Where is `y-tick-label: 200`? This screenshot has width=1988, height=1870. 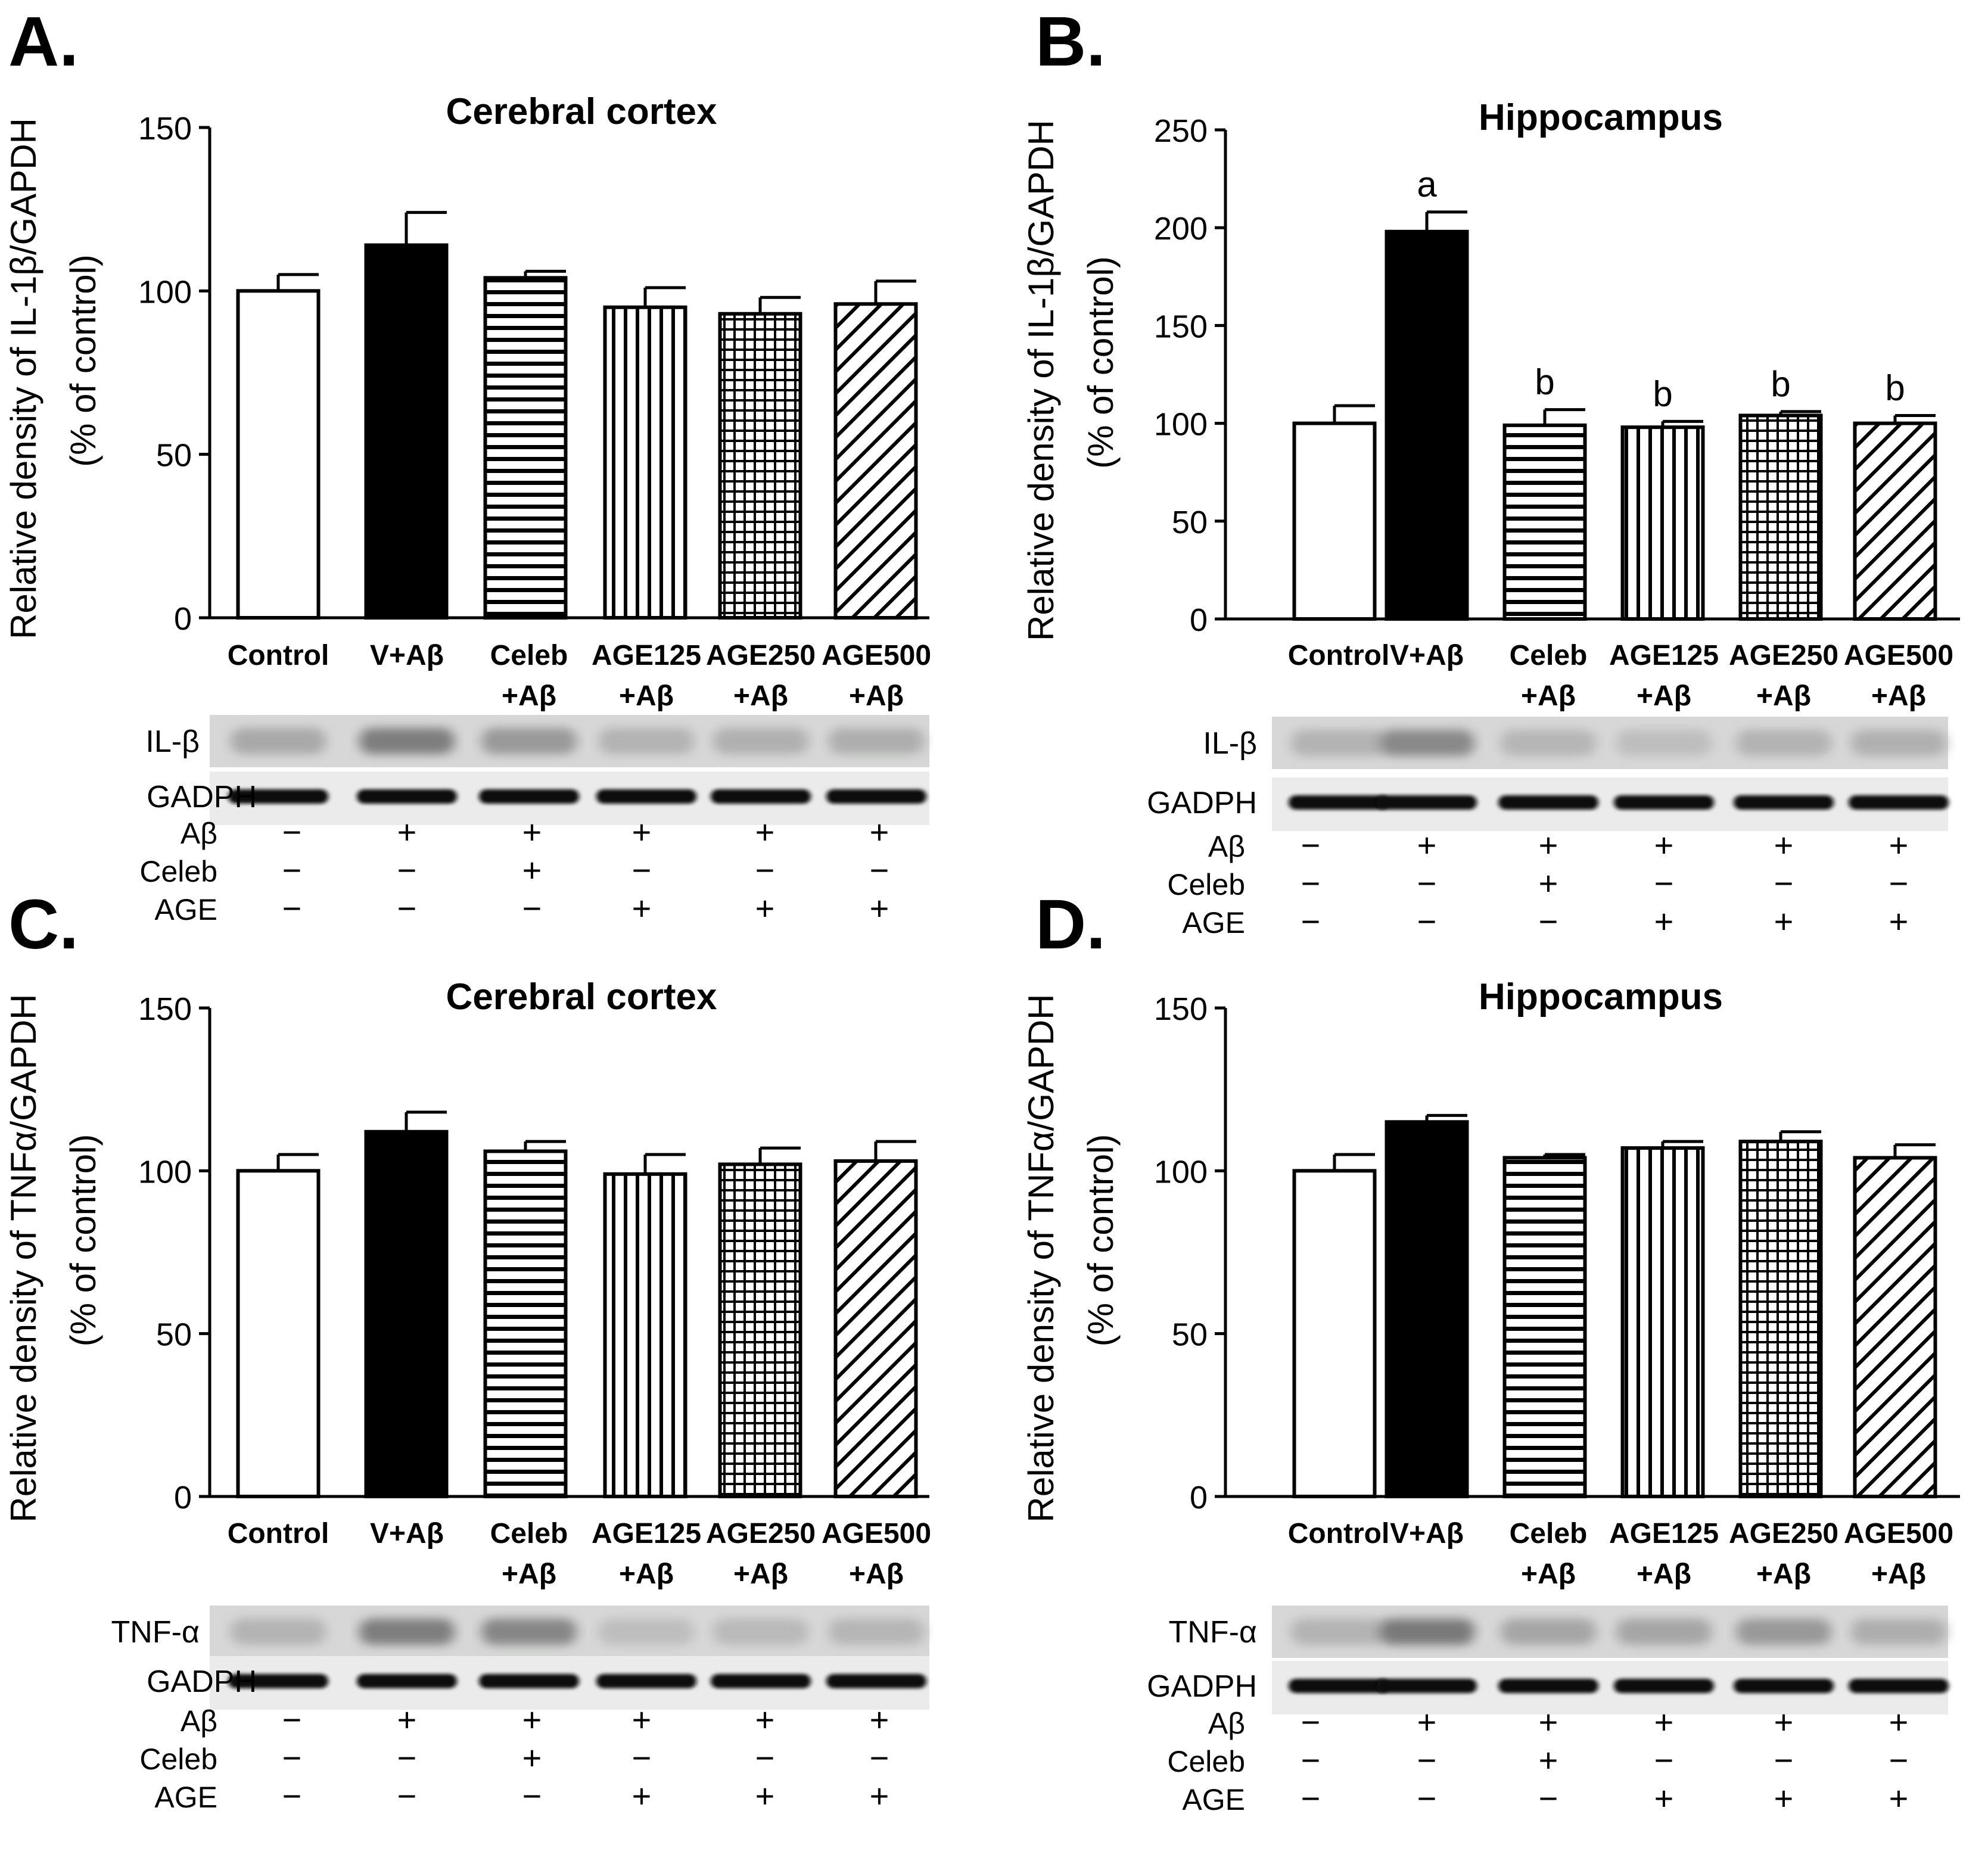 y-tick-label: 200 is located at coordinates (1181, 229).